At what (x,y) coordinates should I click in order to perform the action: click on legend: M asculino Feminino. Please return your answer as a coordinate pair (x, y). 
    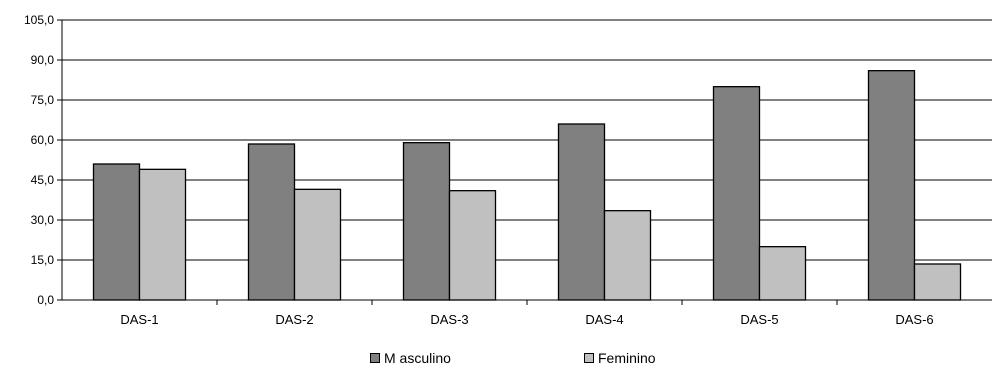
    Looking at the image, I should click on (497, 358).